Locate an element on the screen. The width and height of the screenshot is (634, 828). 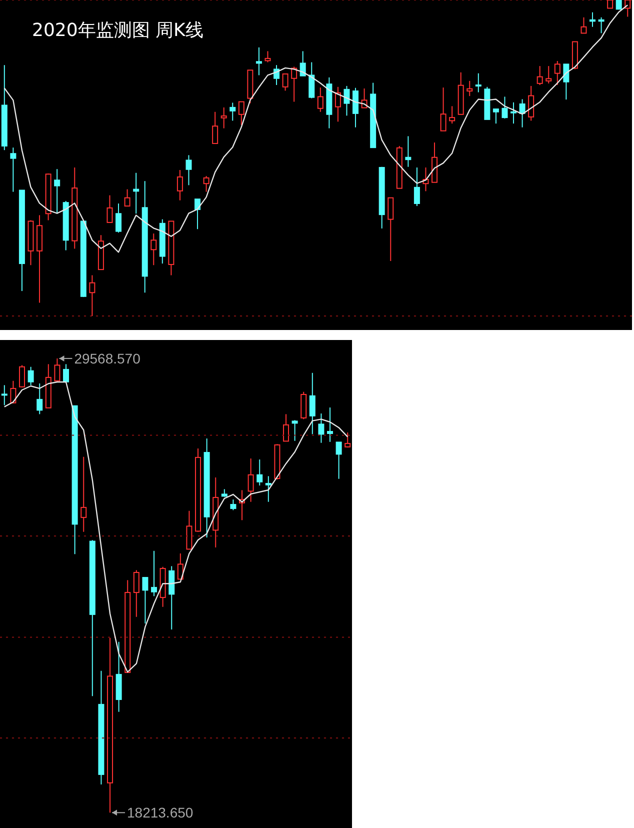
text: 2020年监测图 周K线 is located at coordinates (118, 30).